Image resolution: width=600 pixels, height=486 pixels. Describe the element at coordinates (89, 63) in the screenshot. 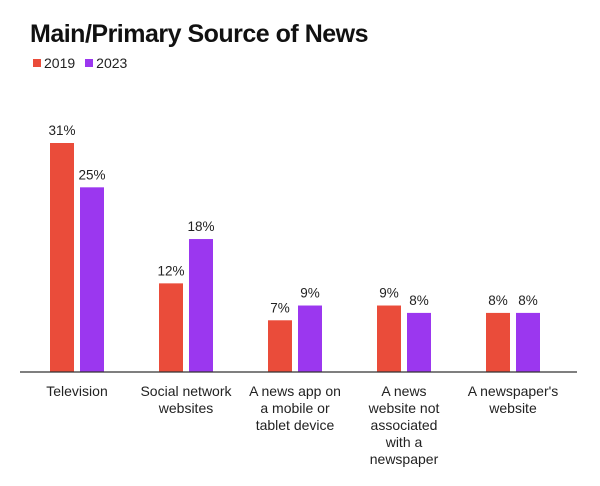

I see `legend-swatch-2023` at that location.